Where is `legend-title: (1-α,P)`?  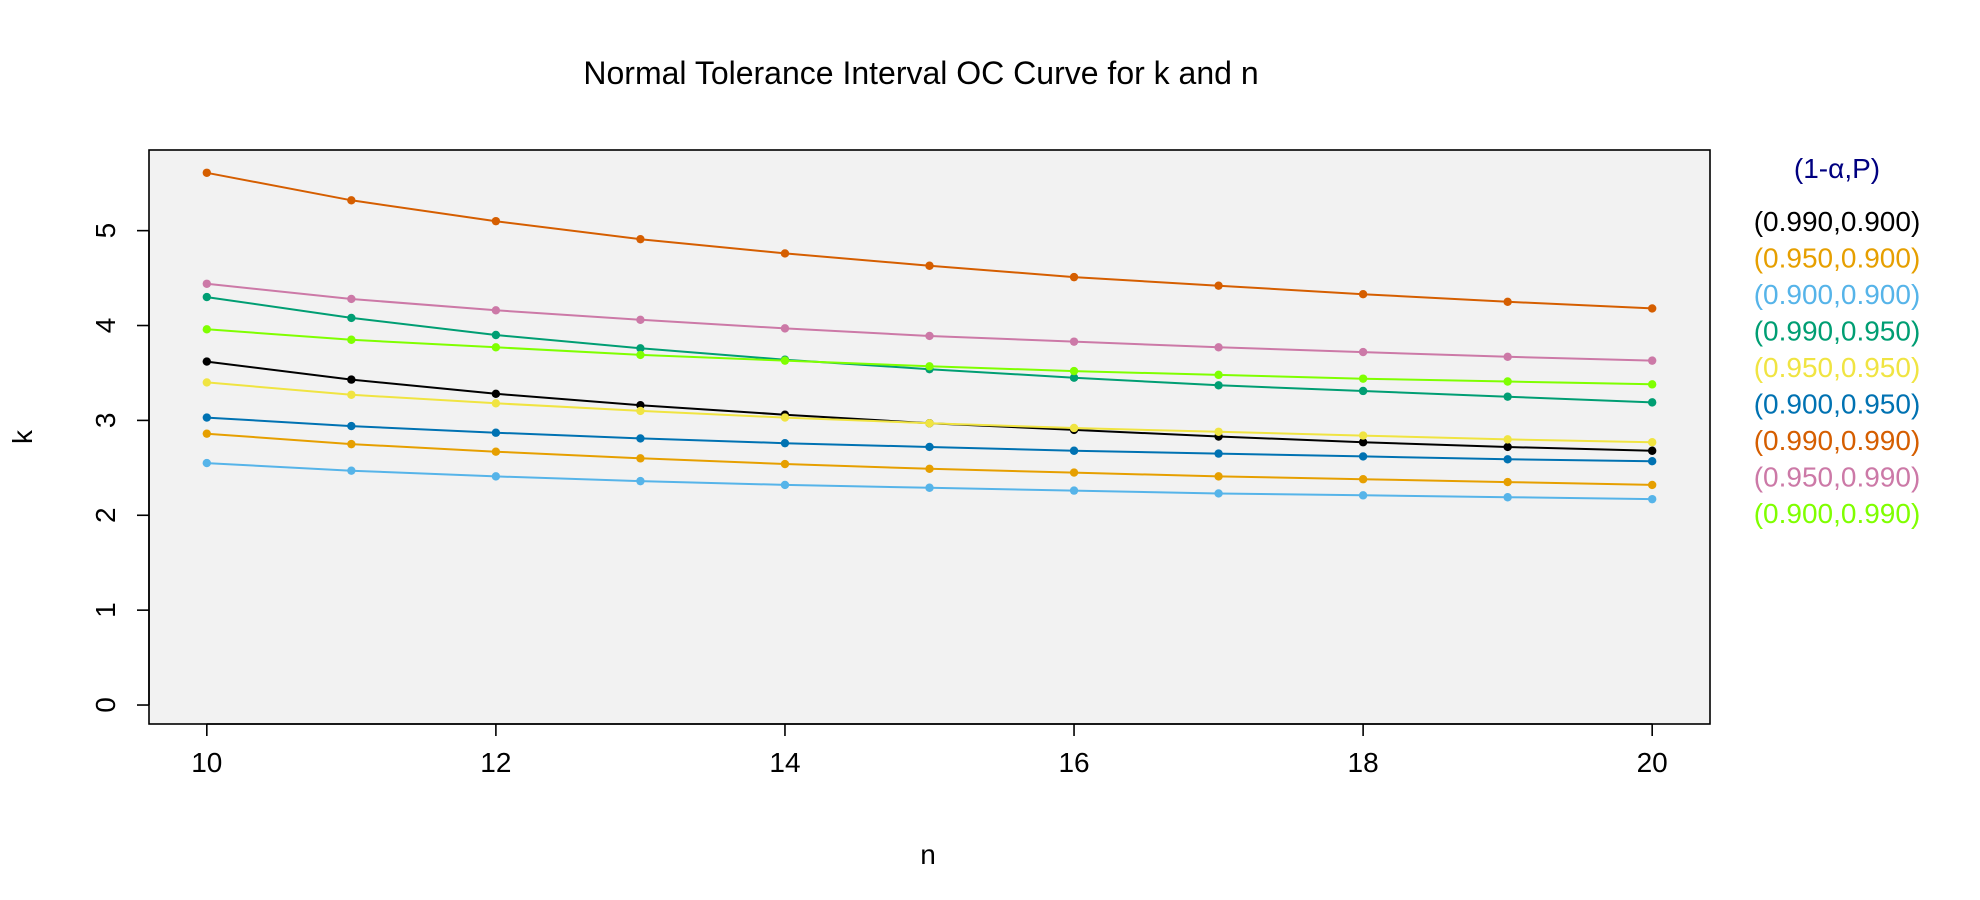
legend-title: (1-α,P) is located at coordinates (1837, 168).